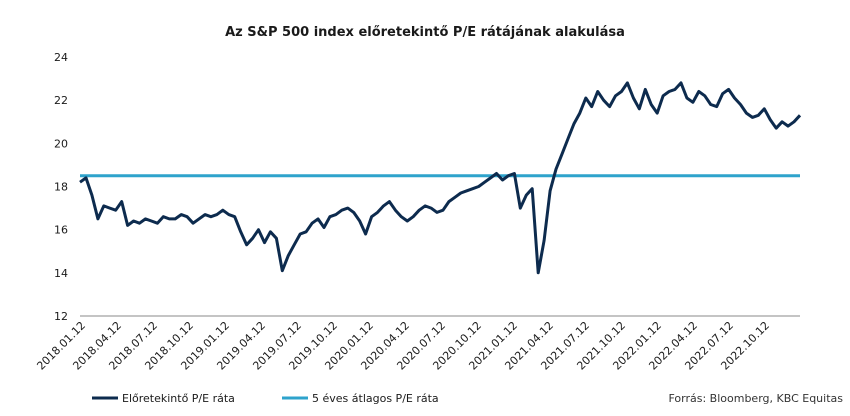 This screenshot has width=850, height=416. What do you see at coordinates (61, 230) in the screenshot?
I see `y-tick-label: 16` at bounding box center [61, 230].